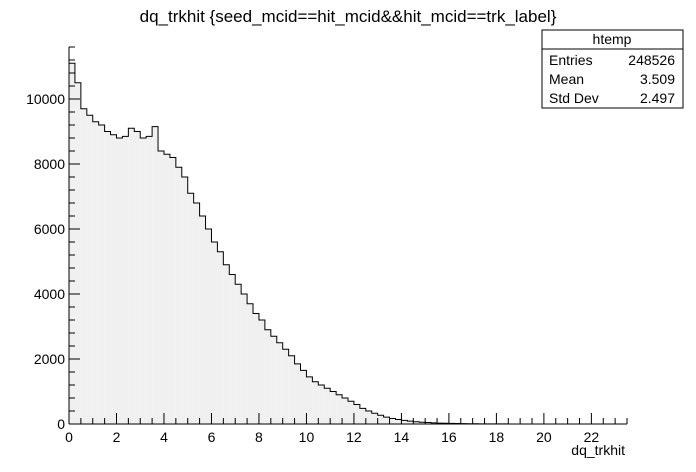 Image resolution: width=696 pixels, height=472 pixels. Describe the element at coordinates (592, 437) in the screenshot. I see `x-tick-label: 22` at that location.